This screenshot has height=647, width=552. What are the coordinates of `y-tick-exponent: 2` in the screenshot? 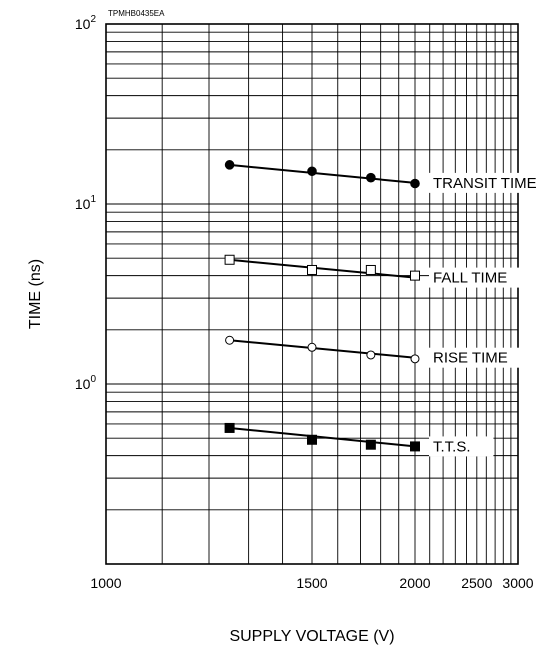 It's located at (93, 19).